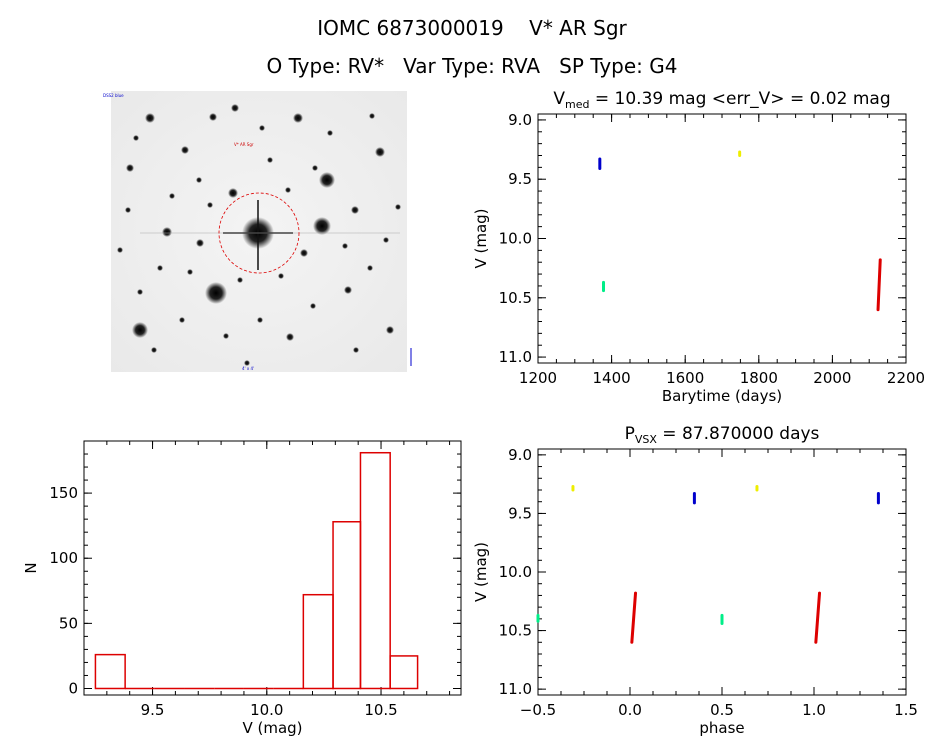  I want to click on chart-title: PVSX = 87.870000 days, so click(722, 435).